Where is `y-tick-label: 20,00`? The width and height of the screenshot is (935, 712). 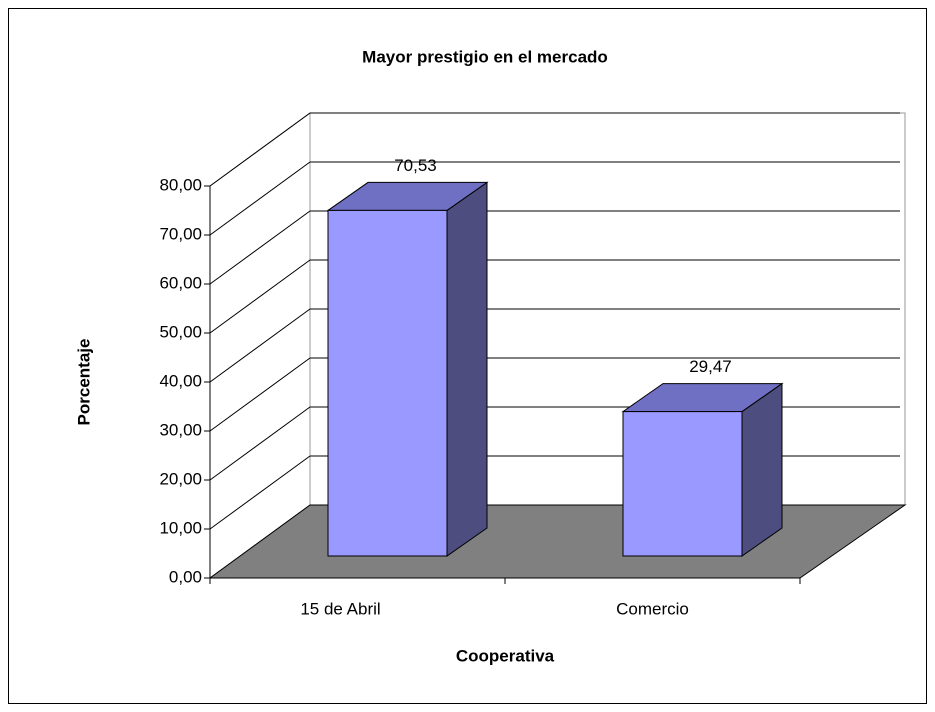 y-tick-label: 20,00 is located at coordinates (180, 478).